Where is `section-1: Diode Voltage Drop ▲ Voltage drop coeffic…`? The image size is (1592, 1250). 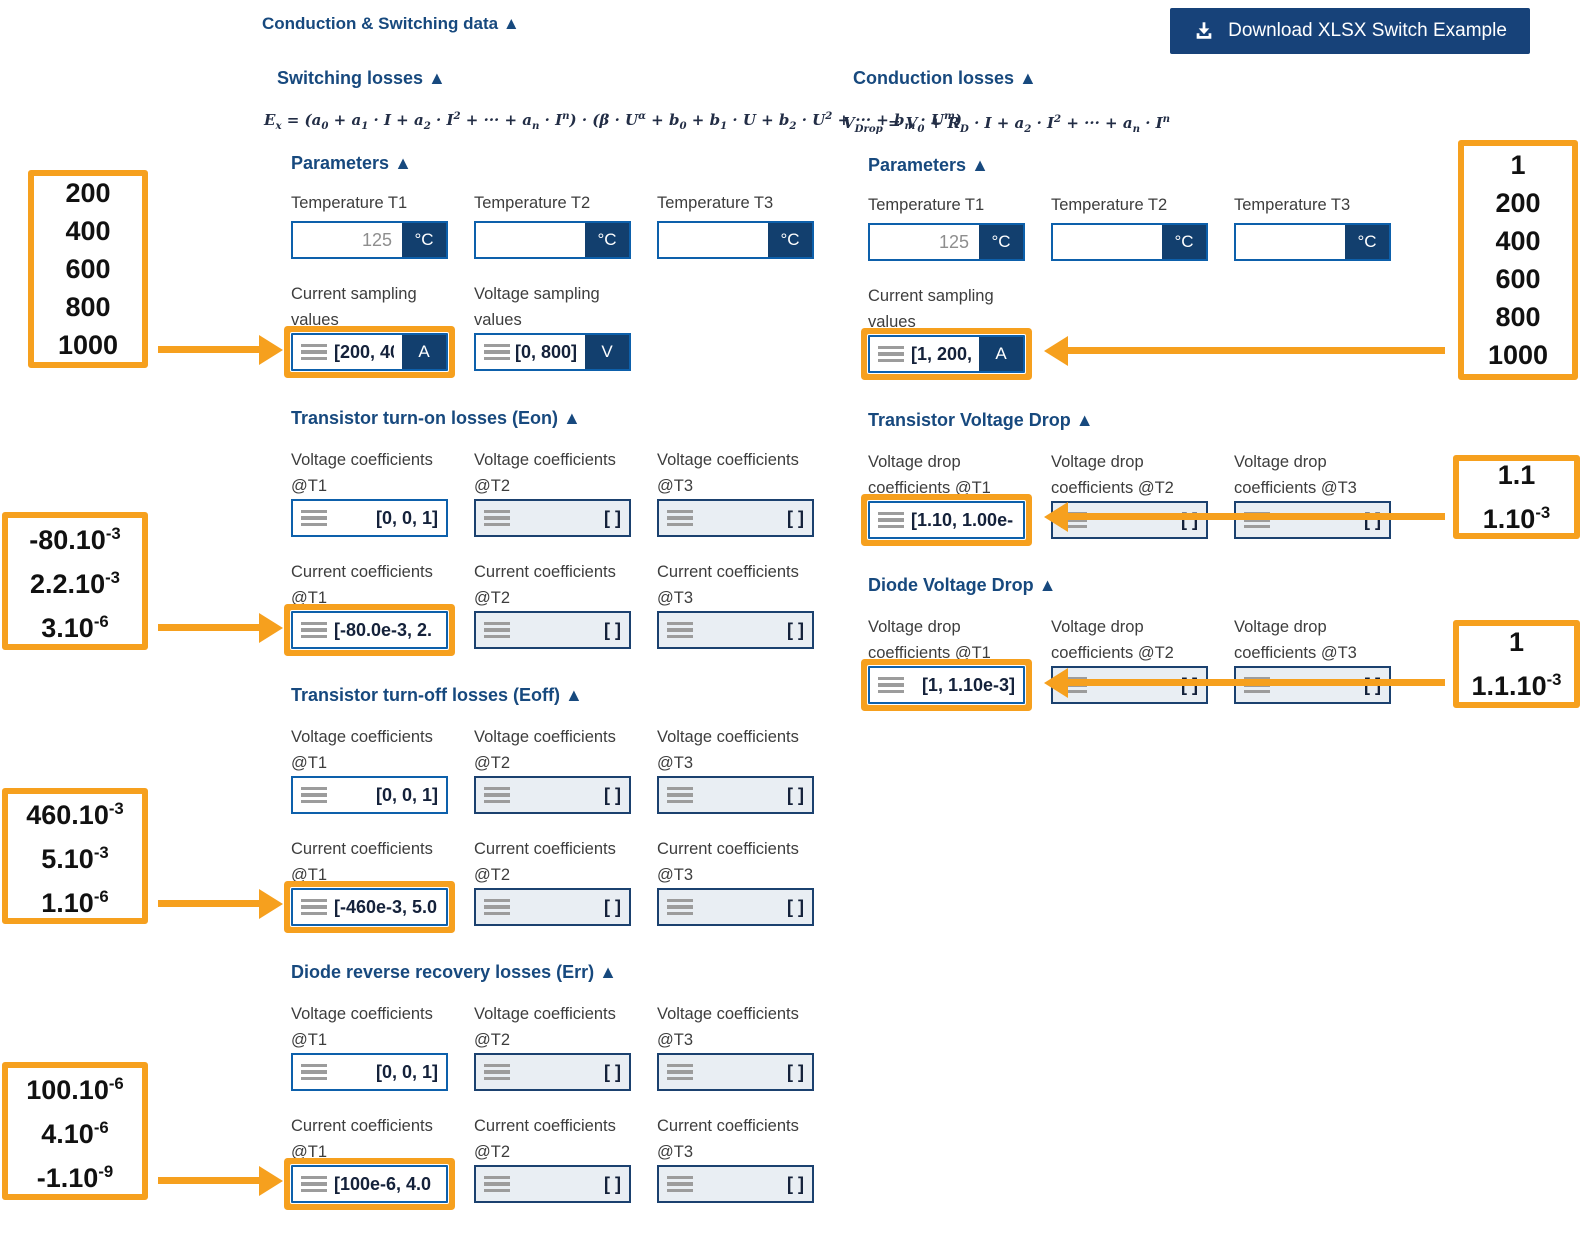 section-1: Diode Voltage Drop ▲ Voltage drop coeffic… is located at coordinates (1148, 639).